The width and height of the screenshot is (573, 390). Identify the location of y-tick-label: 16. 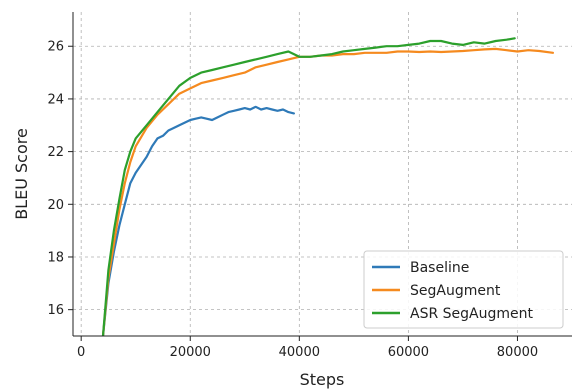
(55, 310).